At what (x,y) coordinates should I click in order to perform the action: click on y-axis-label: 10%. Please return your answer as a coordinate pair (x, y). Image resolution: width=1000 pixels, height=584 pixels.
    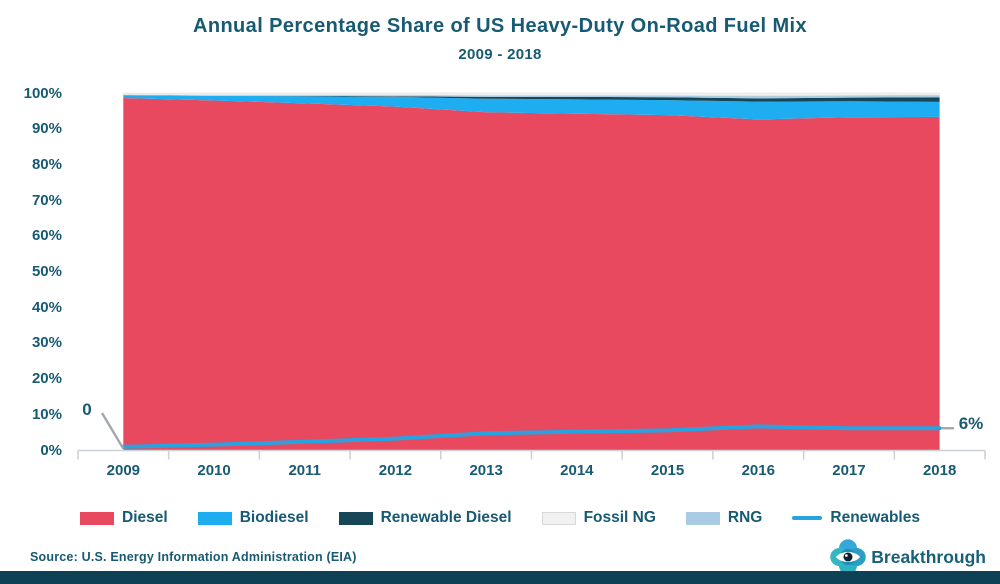
    Looking at the image, I should click on (46, 414).